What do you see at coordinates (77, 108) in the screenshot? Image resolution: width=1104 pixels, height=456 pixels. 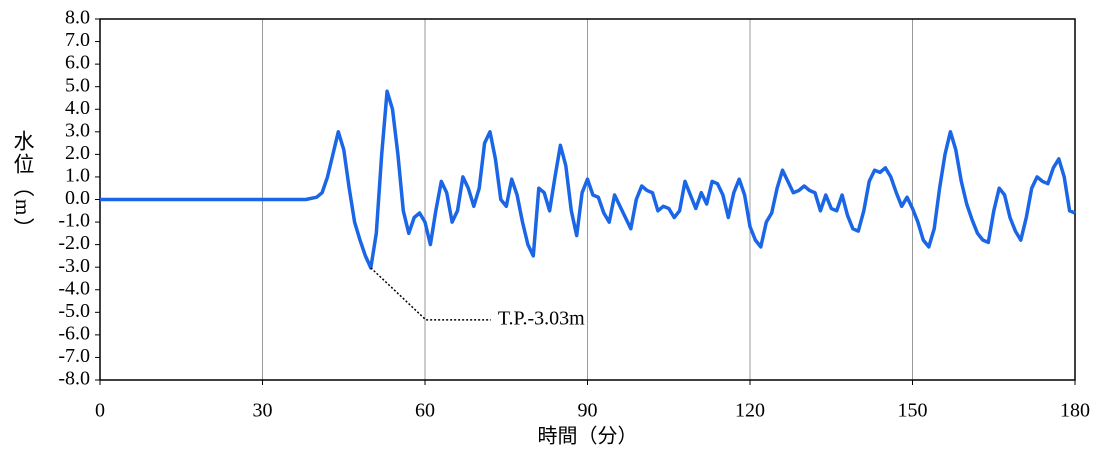 I see `y-tick-label: 4.0` at bounding box center [77, 108].